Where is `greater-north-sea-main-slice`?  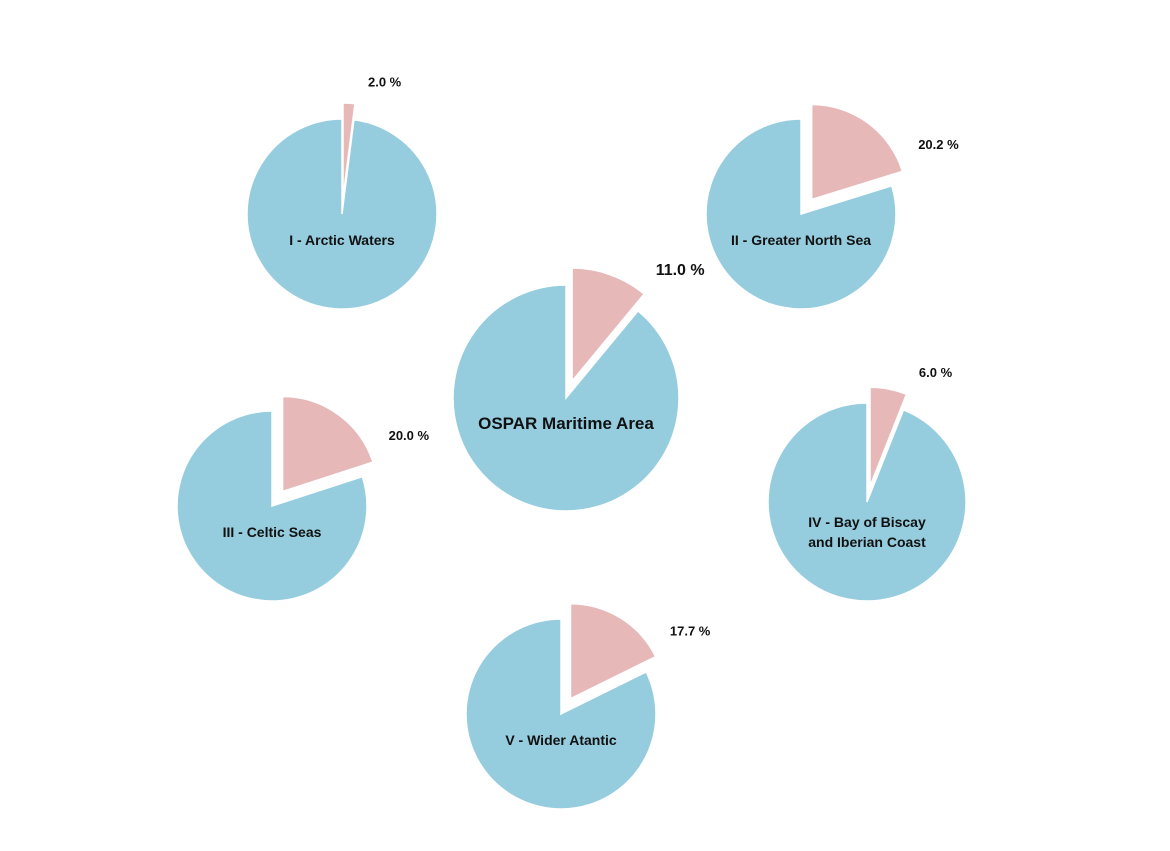
greater-north-sea-main-slice is located at coordinates (801, 214).